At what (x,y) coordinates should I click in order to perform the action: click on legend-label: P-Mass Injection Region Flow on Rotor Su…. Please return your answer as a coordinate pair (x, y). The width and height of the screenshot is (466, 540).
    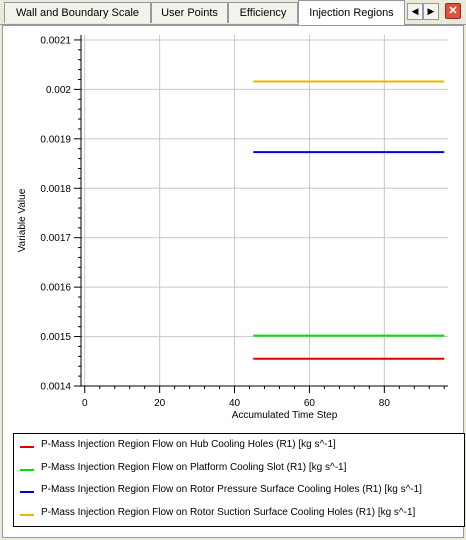
    Looking at the image, I should click on (228, 512).